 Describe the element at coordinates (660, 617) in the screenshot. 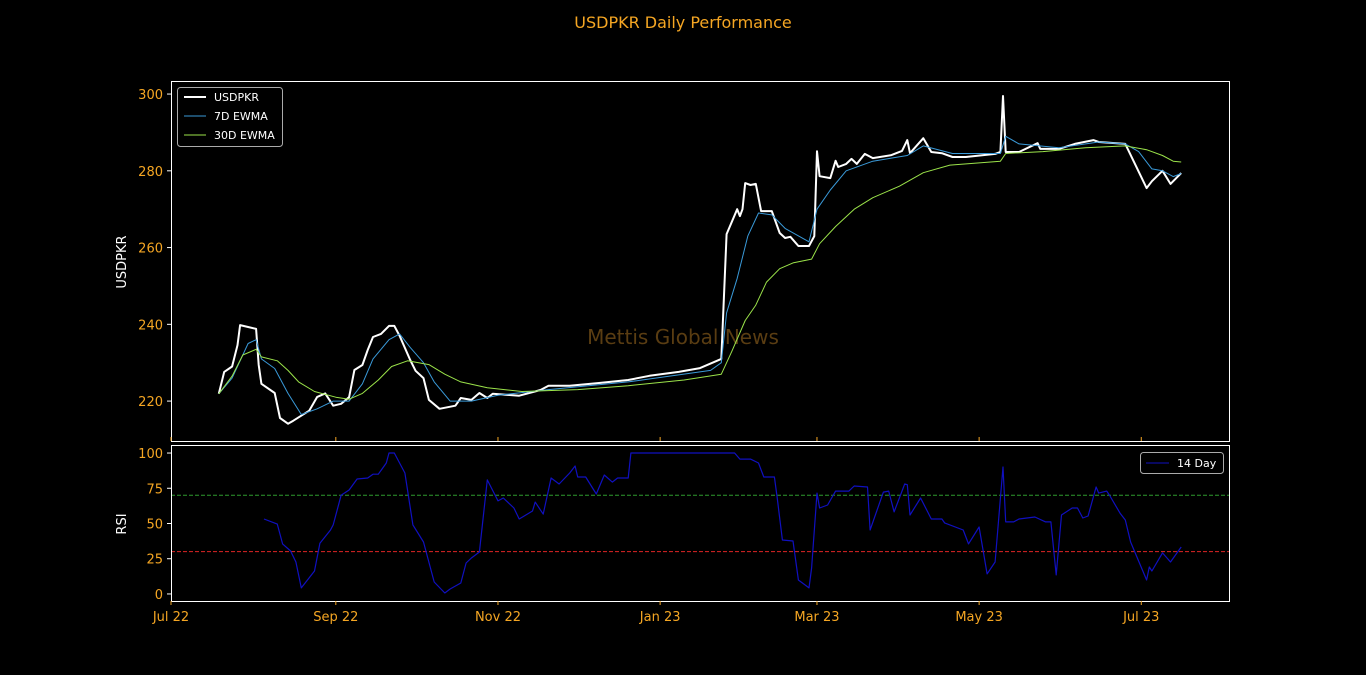

I see `xtick-label: Jan 23` at that location.